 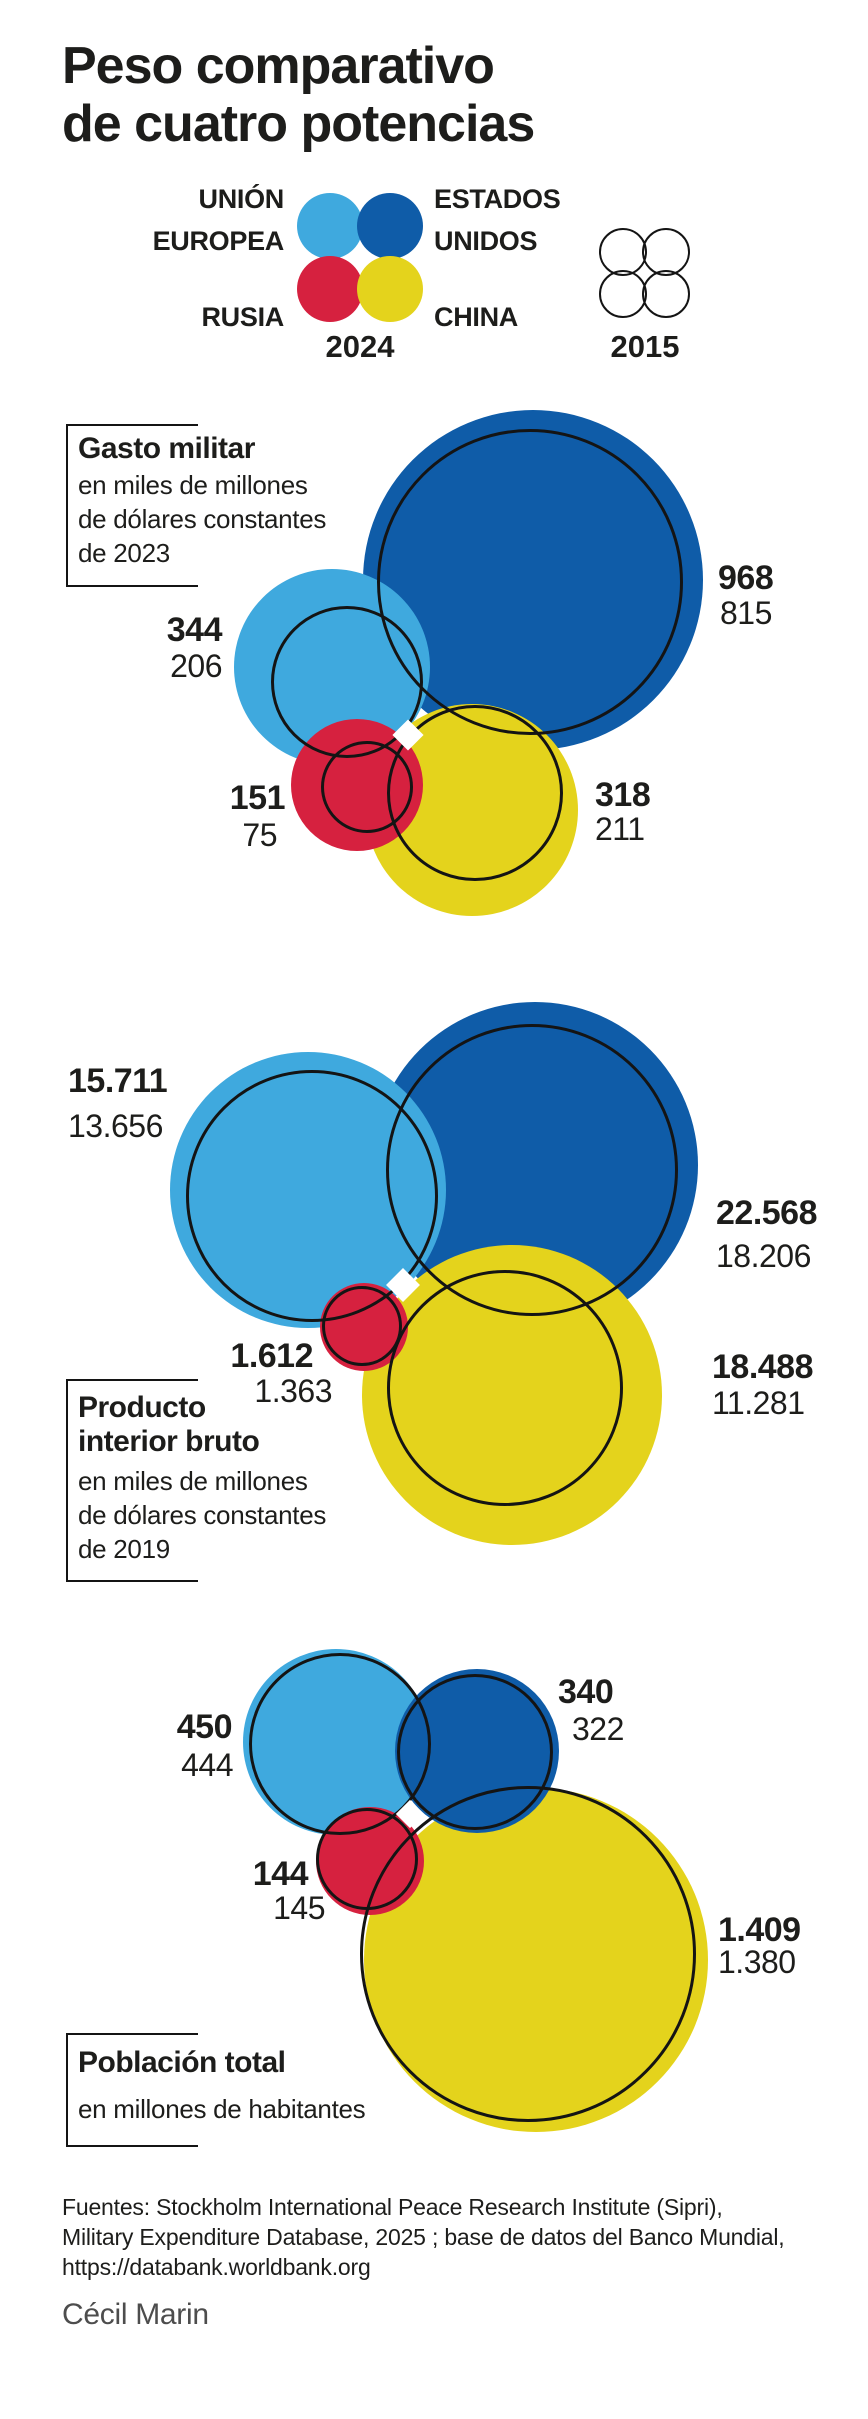 I want to click on chart3-russia-2024-value: 144, so click(x=280, y=1874).